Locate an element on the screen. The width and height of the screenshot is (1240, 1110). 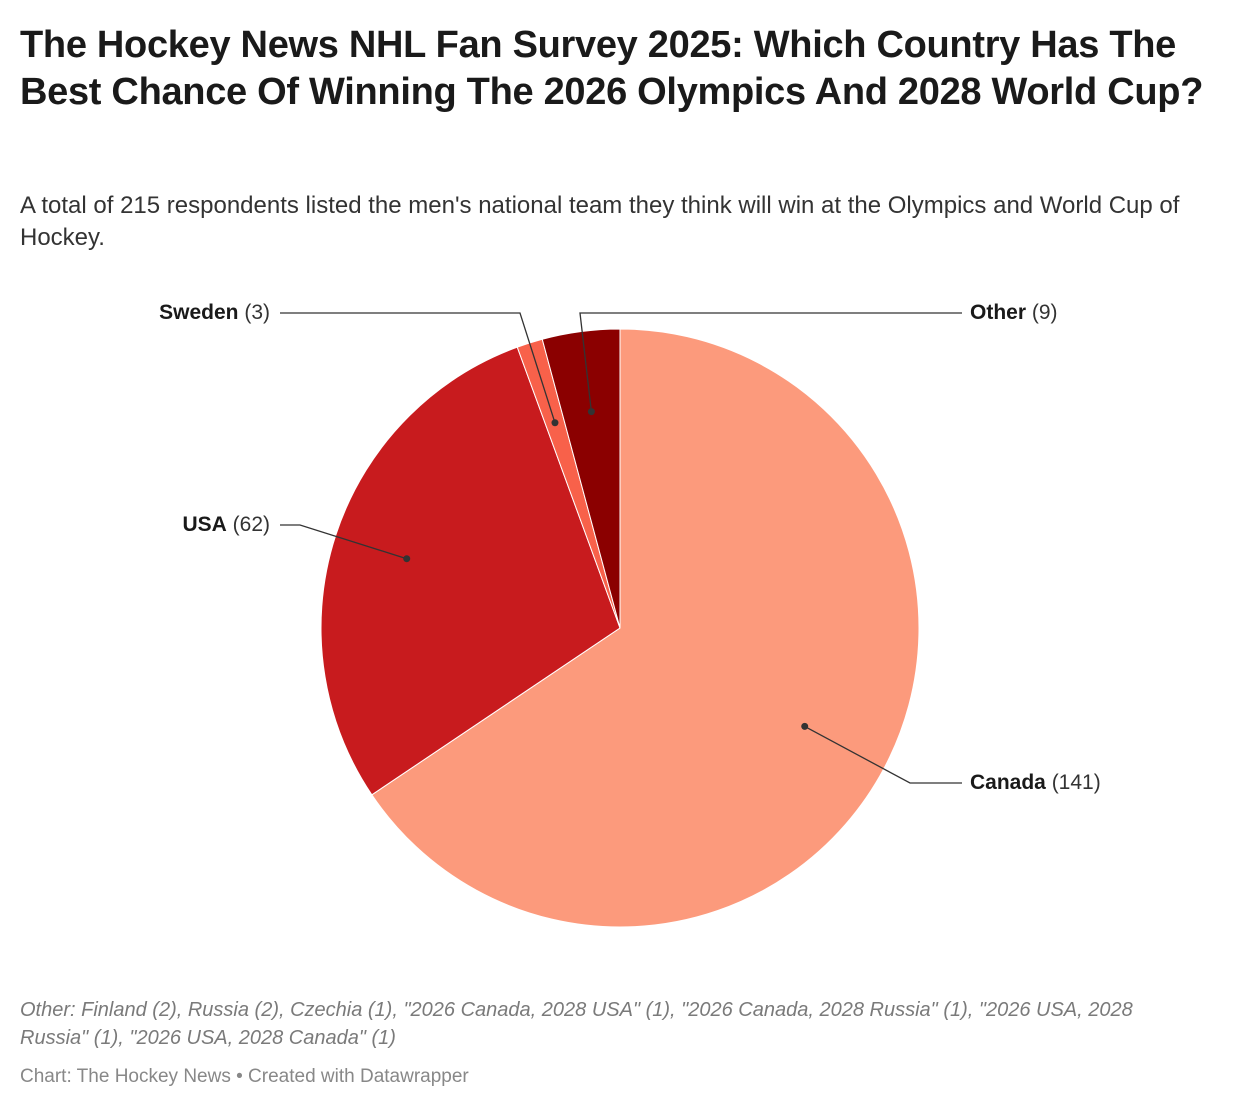
leader-line-canada is located at coordinates (883, 754).